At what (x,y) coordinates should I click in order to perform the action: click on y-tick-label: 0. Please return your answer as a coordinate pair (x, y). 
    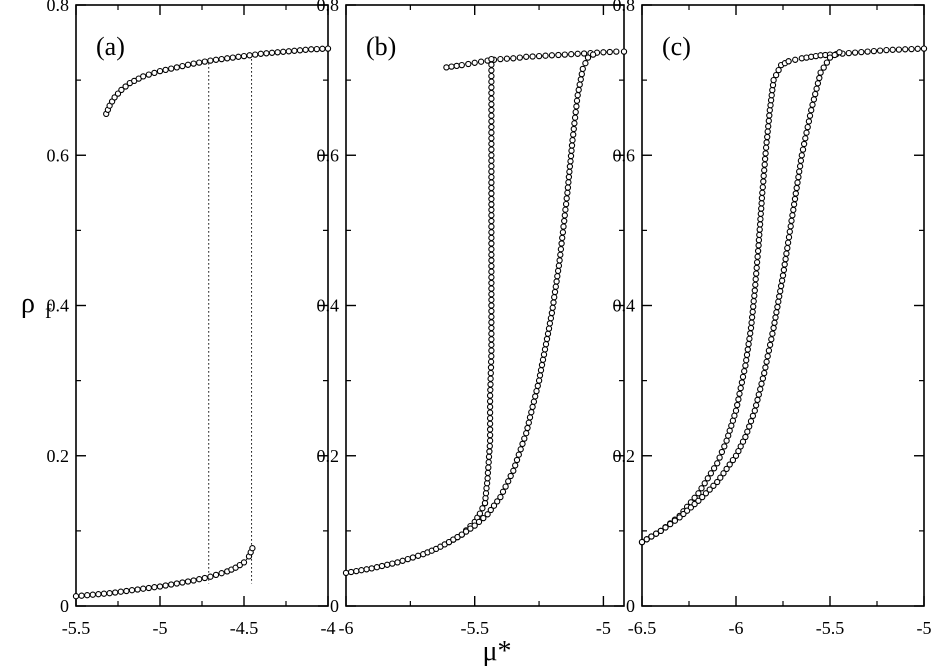
    Looking at the image, I should click on (630, 606).